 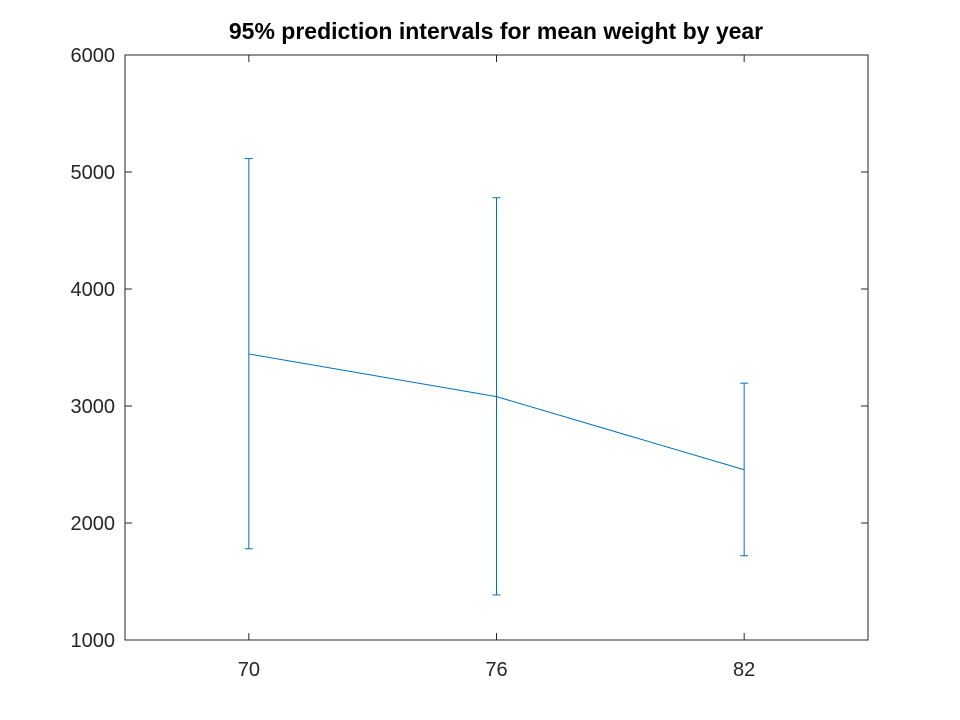 I want to click on x-tick-label: 76, so click(x=496, y=670).